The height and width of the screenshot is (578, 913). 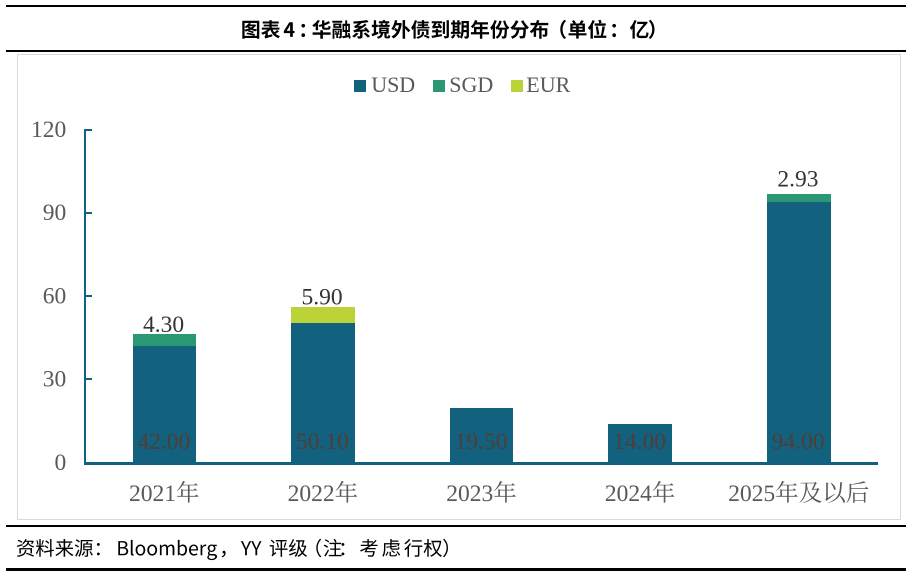 What do you see at coordinates (548, 84) in the screenshot?
I see `svg-text: EUR` at bounding box center [548, 84].